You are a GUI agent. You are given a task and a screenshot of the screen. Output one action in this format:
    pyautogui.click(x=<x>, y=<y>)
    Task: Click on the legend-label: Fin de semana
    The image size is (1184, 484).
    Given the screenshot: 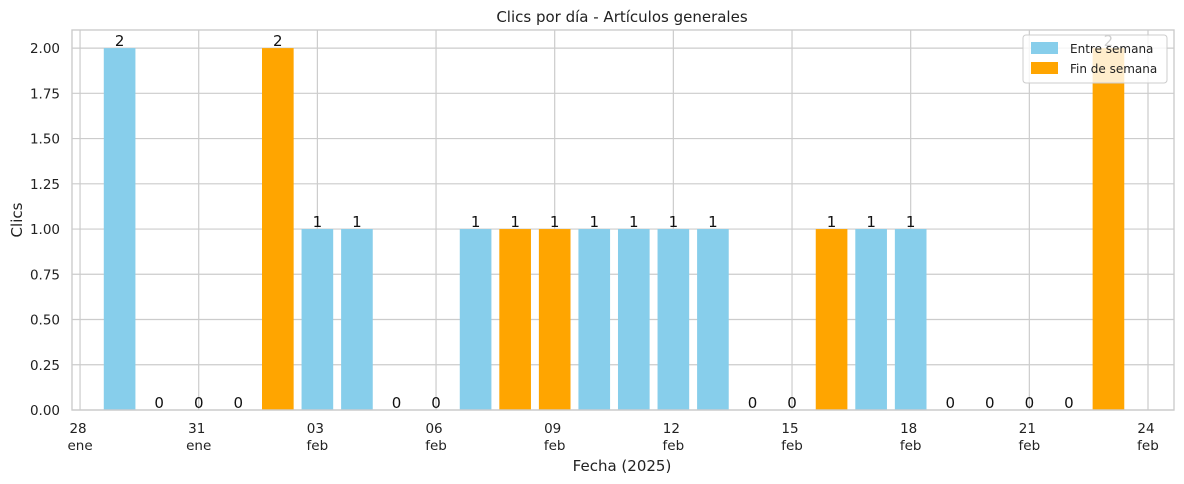 What is the action you would take?
    pyautogui.click(x=1113, y=69)
    